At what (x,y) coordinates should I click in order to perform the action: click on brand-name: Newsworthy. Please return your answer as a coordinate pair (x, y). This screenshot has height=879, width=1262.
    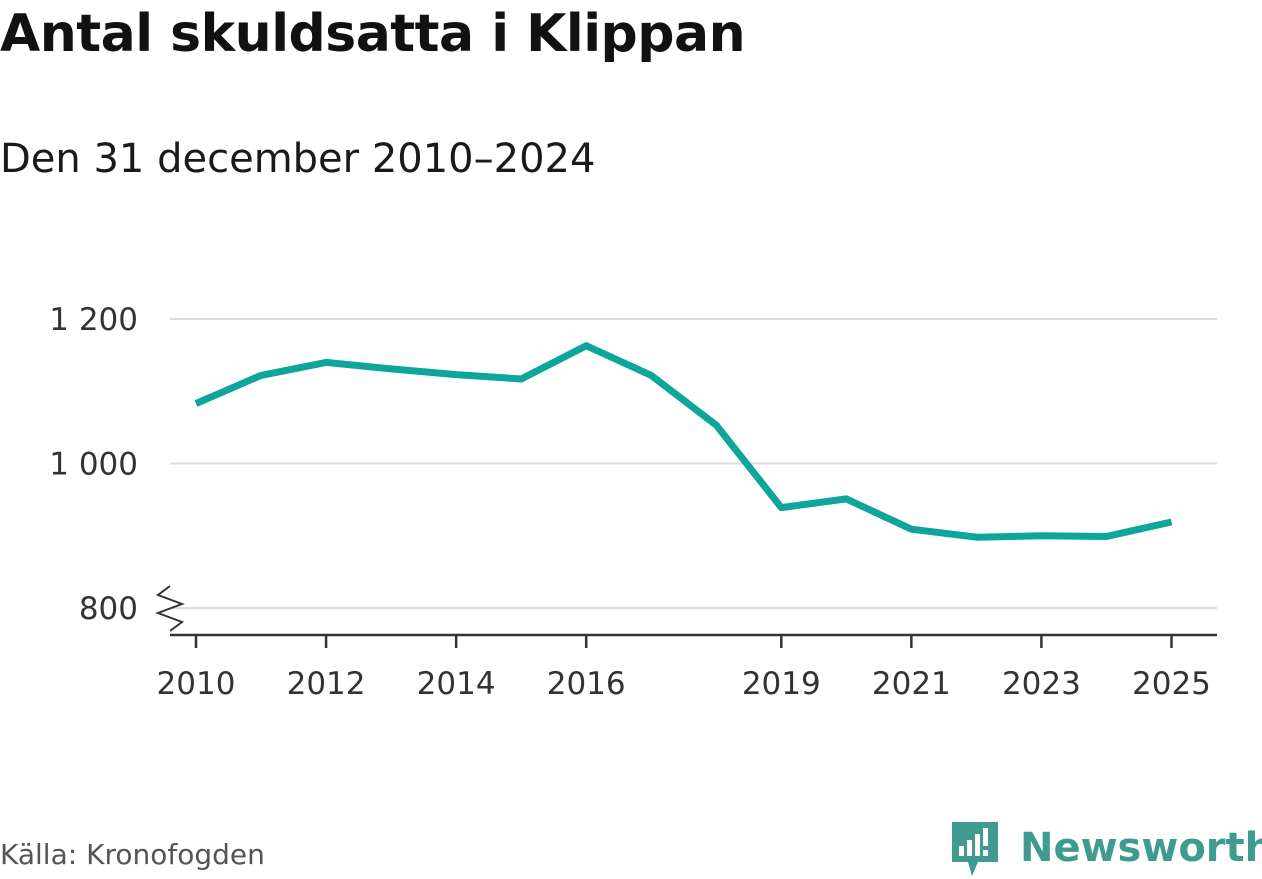
    Looking at the image, I should click on (1141, 848).